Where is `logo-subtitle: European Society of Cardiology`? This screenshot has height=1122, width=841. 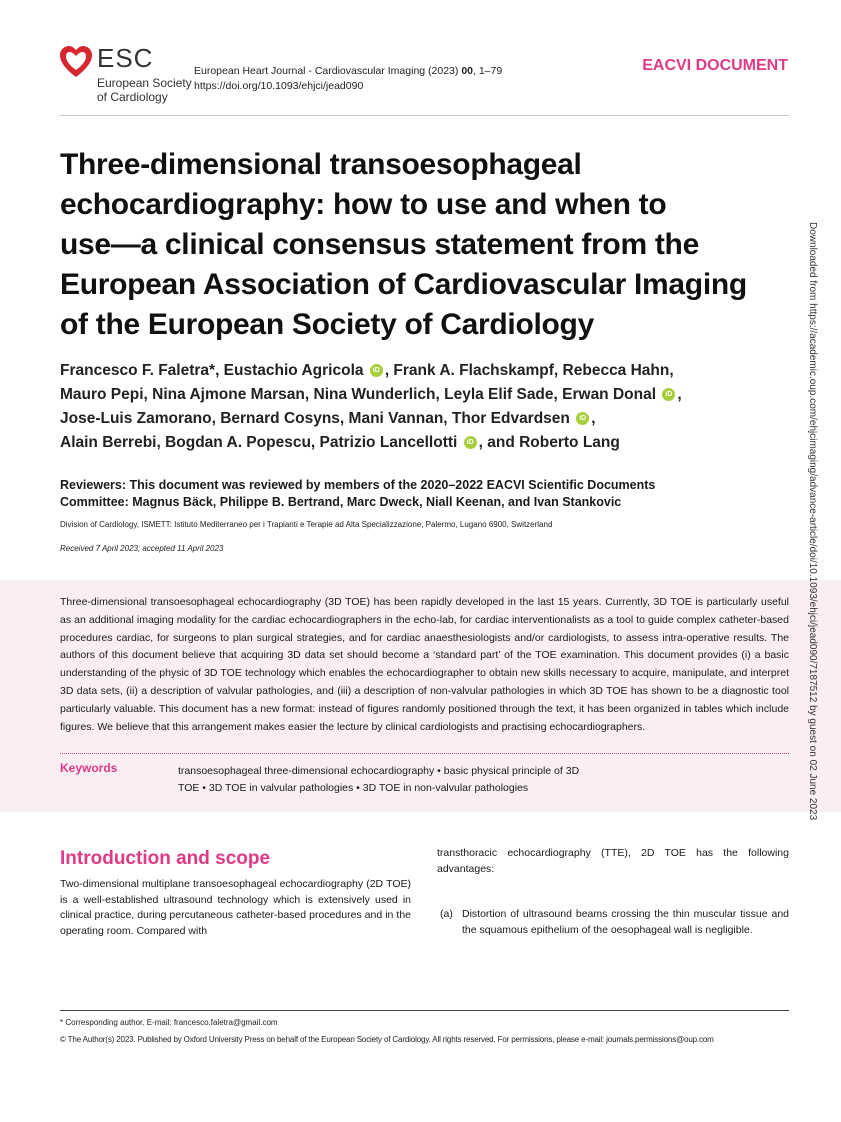
logo-subtitle: European Society of Cardiology is located at coordinates (144, 90).